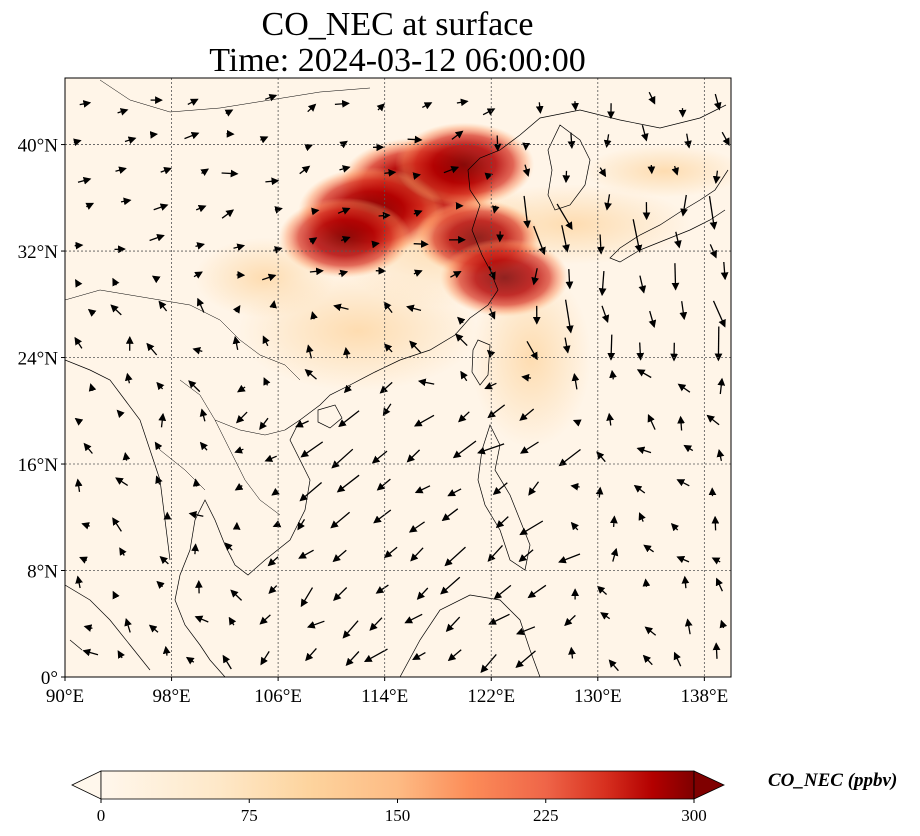 The height and width of the screenshot is (836, 920). Describe the element at coordinates (38, 359) in the screenshot. I see `y-tick-label: 24°N` at that location.